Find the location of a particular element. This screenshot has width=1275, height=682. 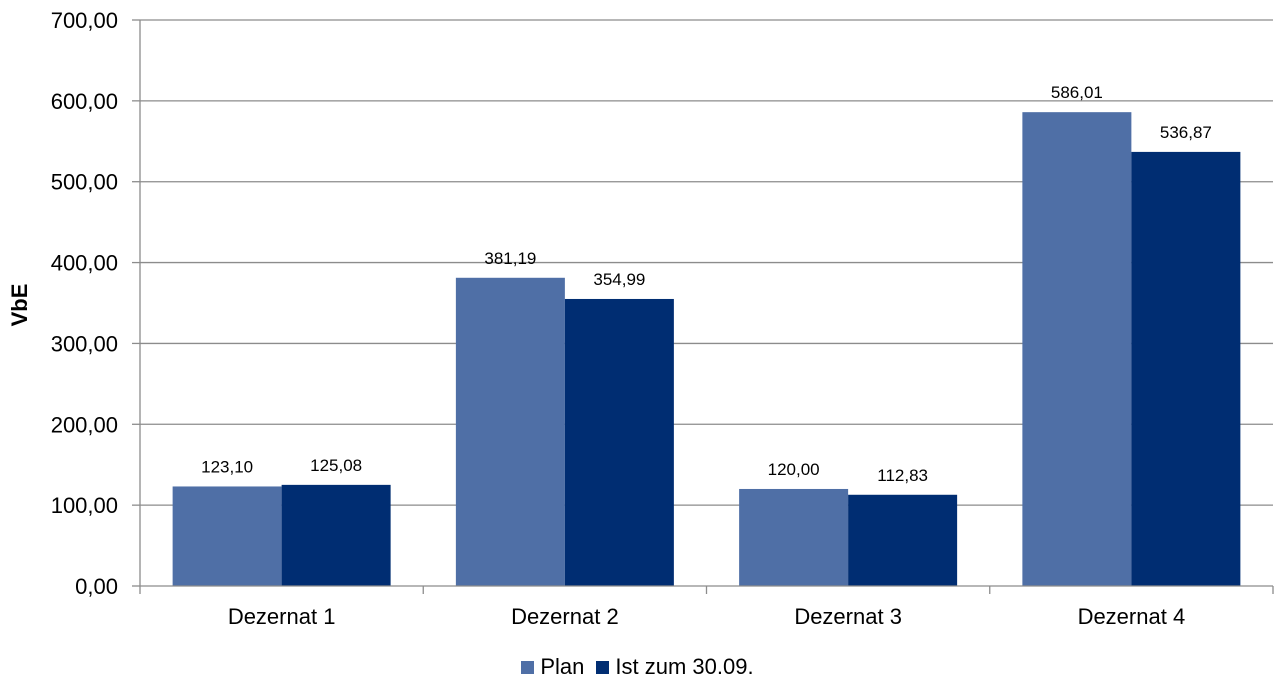

y-tick-label: 500,00 is located at coordinates (84, 182).